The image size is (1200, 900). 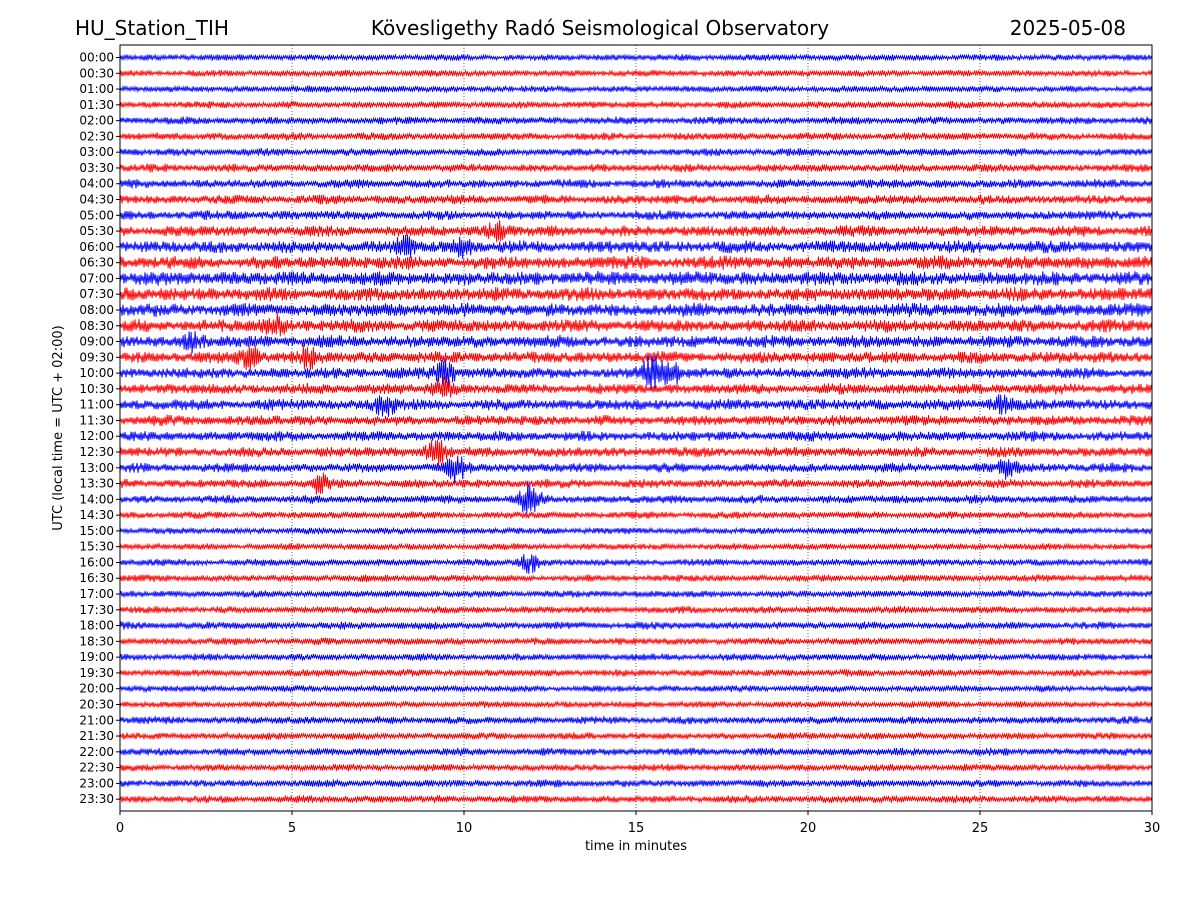 I want to click on y-tick-label: 09:30, so click(x=96, y=357).